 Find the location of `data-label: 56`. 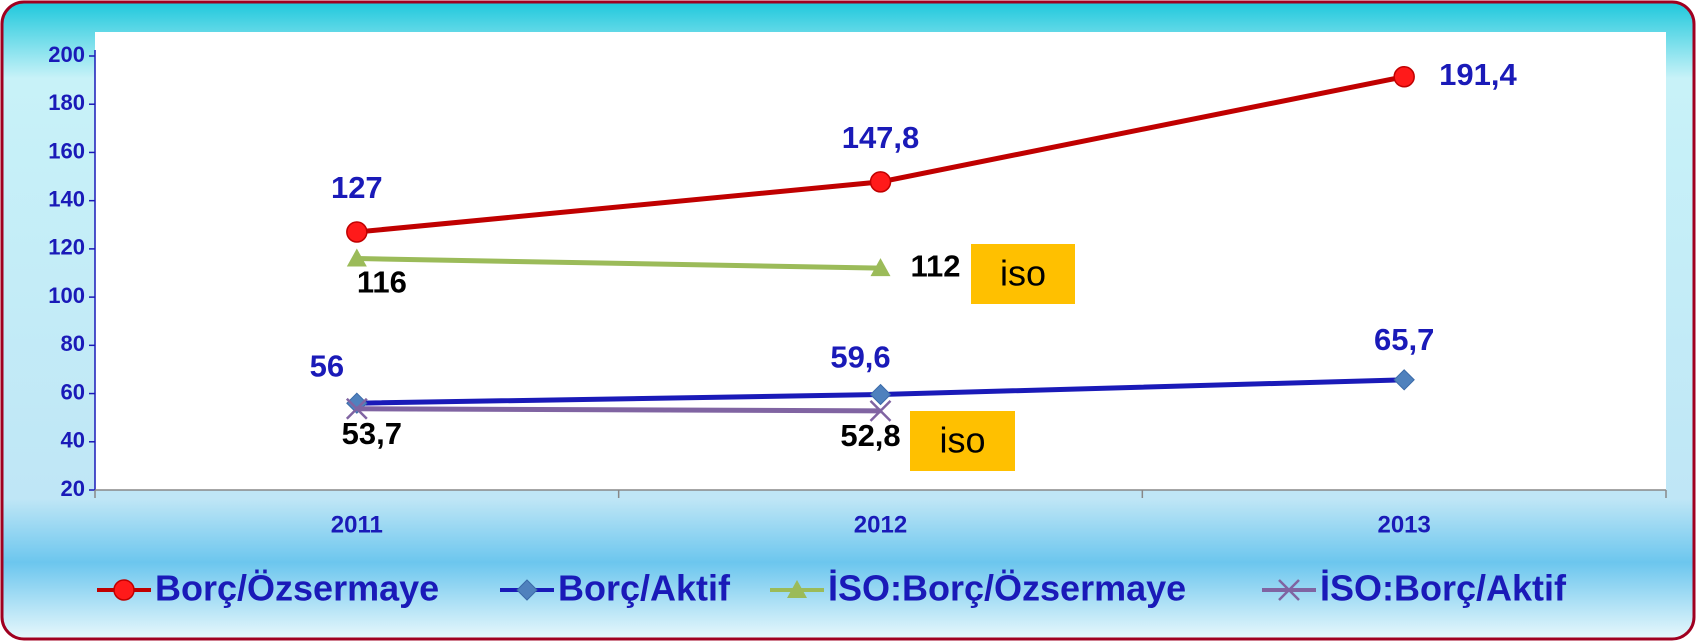

data-label: 56 is located at coordinates (327, 365).